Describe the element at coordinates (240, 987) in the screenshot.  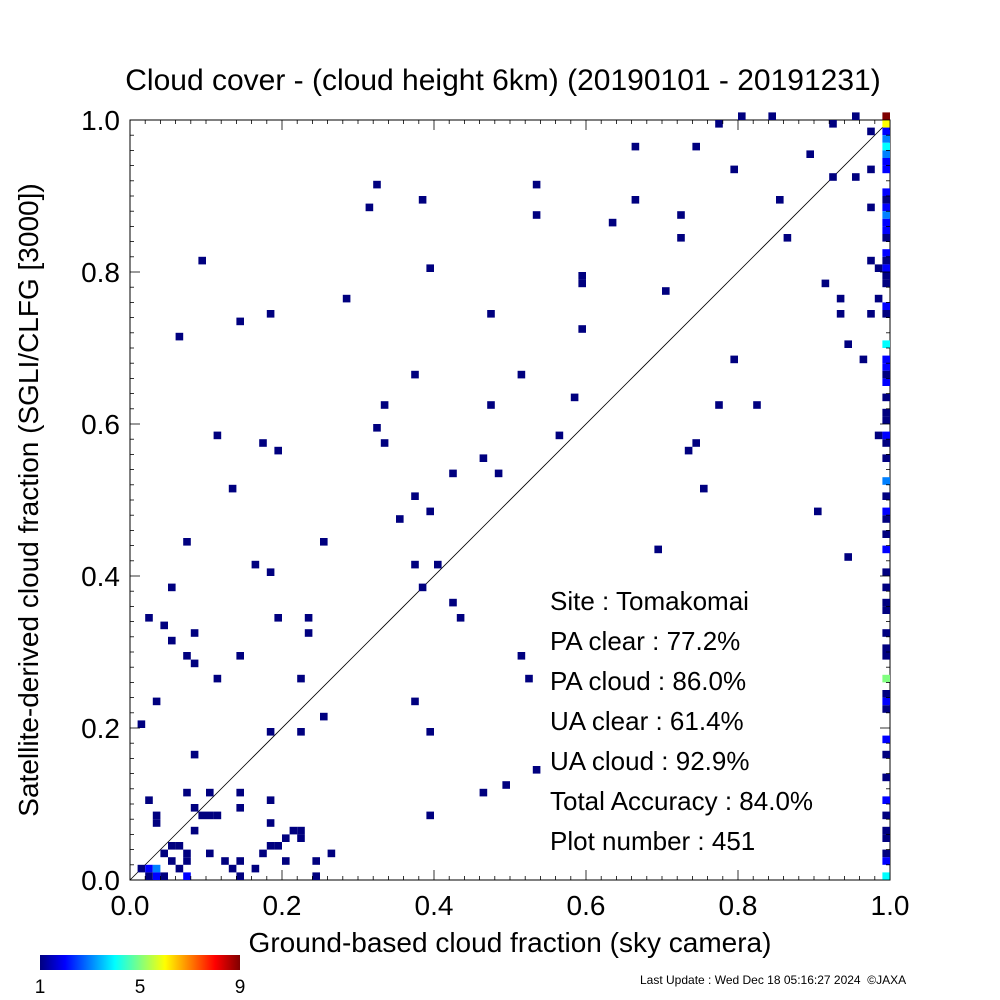
I see `colorbar-tick-label: 9` at that location.